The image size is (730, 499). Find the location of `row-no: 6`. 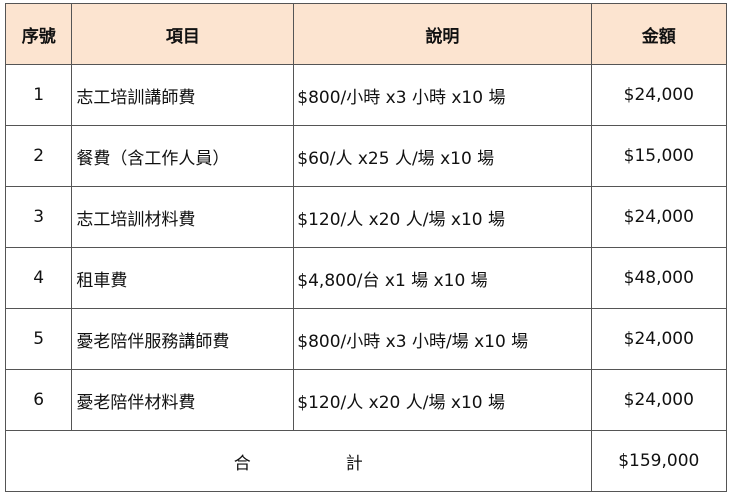

row-no: 6 is located at coordinates (38, 400).